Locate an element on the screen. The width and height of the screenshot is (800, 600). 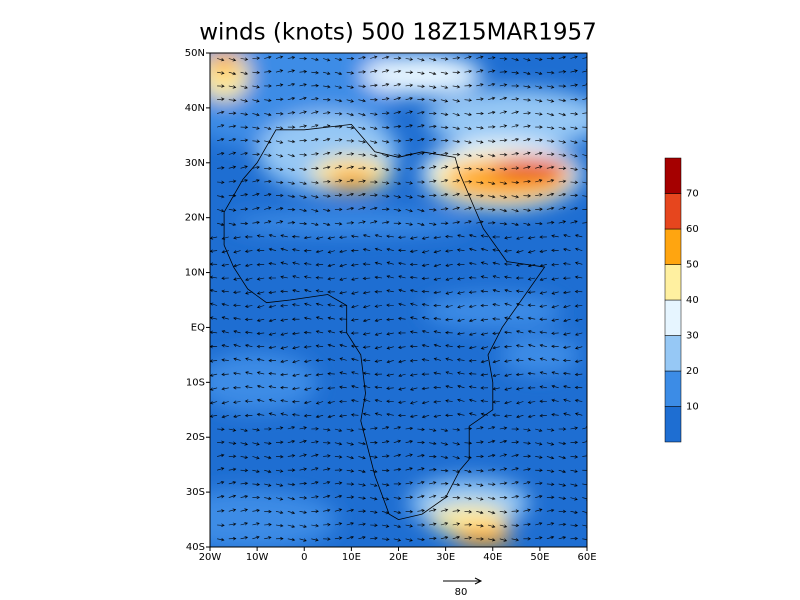
field-patch is located at coordinates (539, 354).